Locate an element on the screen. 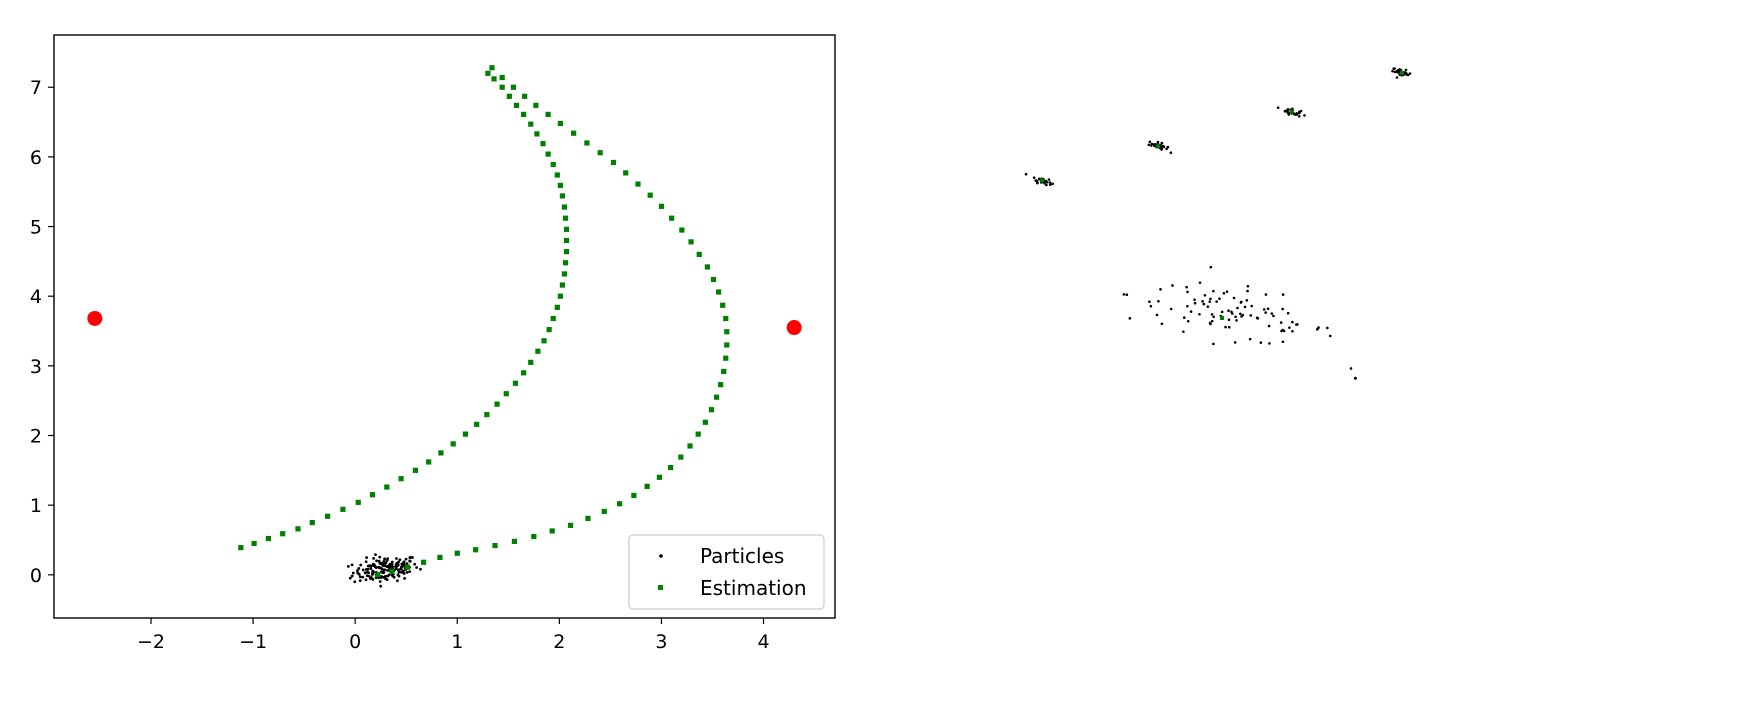 This screenshot has height=708, width=1758. x-tick-label: 0 is located at coordinates (355, 642).